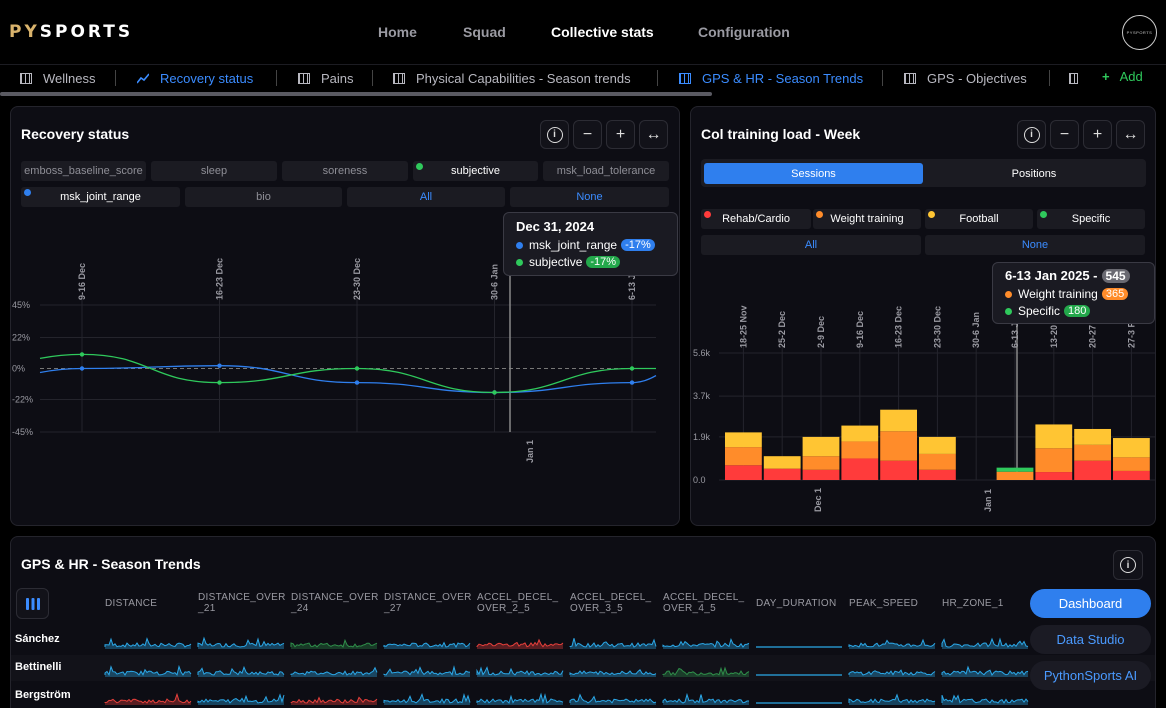  Describe the element at coordinates (1131, 76) in the screenshot. I see `add-label: Add` at that location.